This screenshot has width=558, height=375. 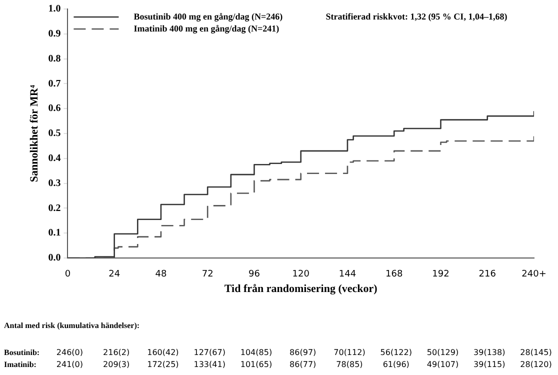 What do you see at coordinates (54, 233) in the screenshot?
I see `y-tick-label: 0.1` at bounding box center [54, 233].